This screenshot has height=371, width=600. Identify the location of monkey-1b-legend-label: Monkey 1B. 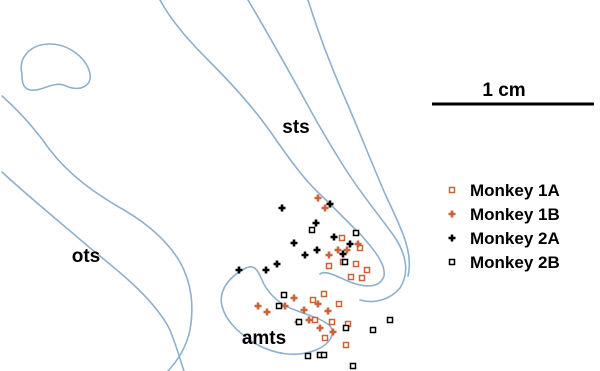
(515, 214).